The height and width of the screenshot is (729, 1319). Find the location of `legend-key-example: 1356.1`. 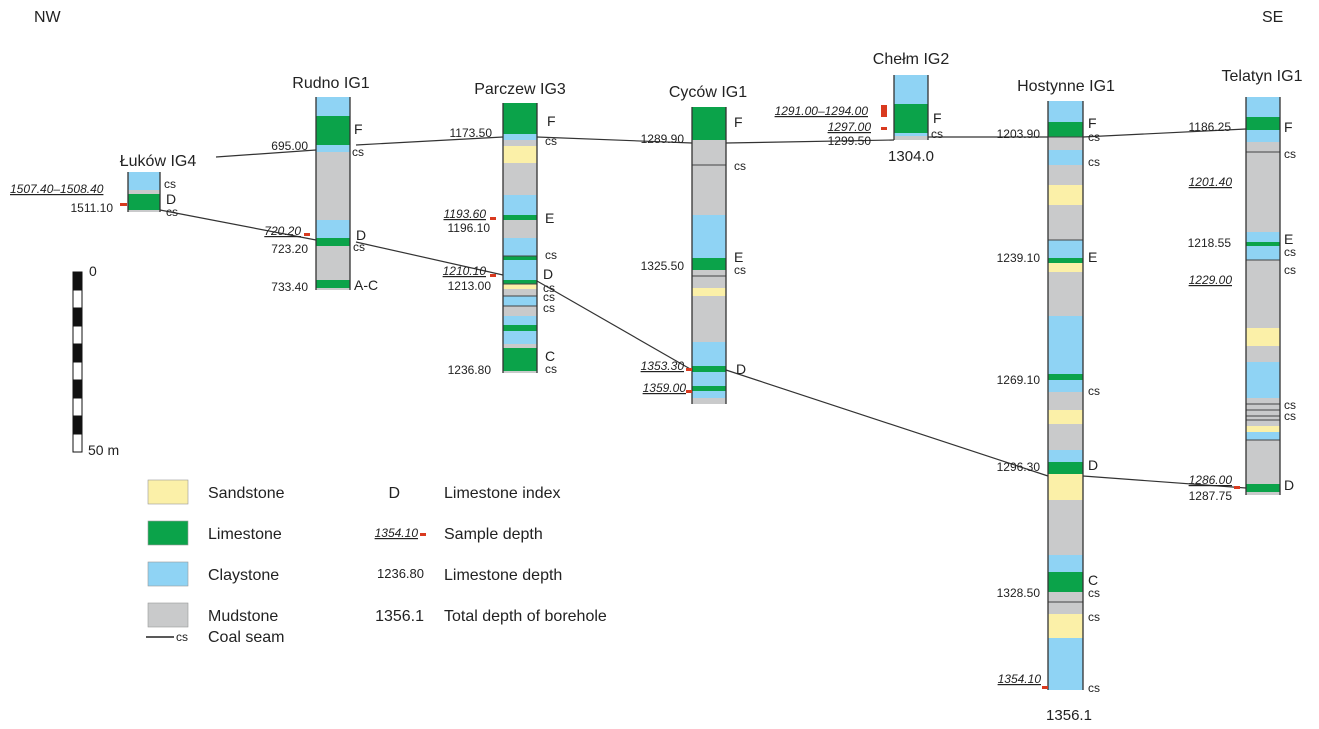

legend-key-example: 1356.1 is located at coordinates (399, 616).